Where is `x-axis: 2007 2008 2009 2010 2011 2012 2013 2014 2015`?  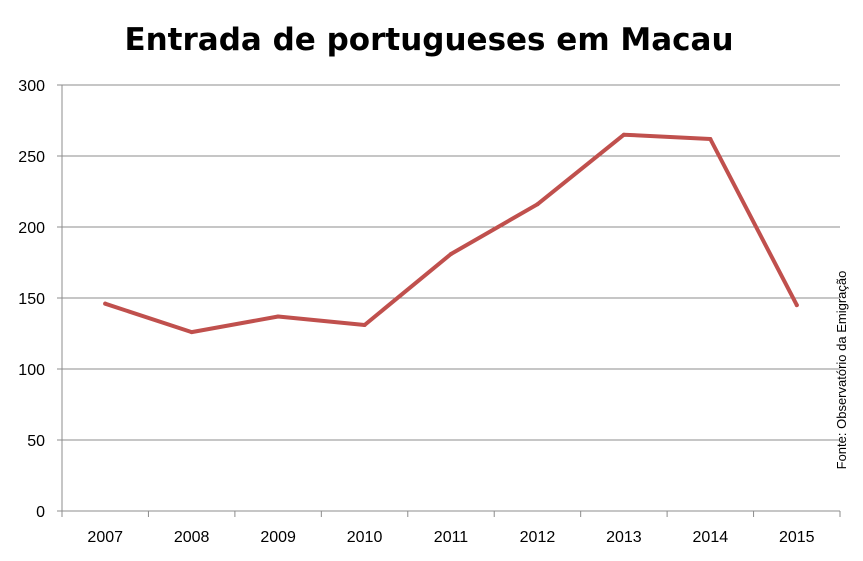
x-axis: 2007 2008 2009 2010 2011 2012 2013 2014 2015 is located at coordinates (451, 528).